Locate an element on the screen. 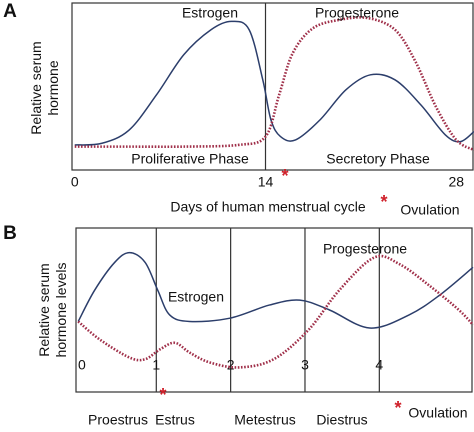 The image size is (474, 432). x-axis-label: Days of human menstrual cycle is located at coordinates (268, 207).